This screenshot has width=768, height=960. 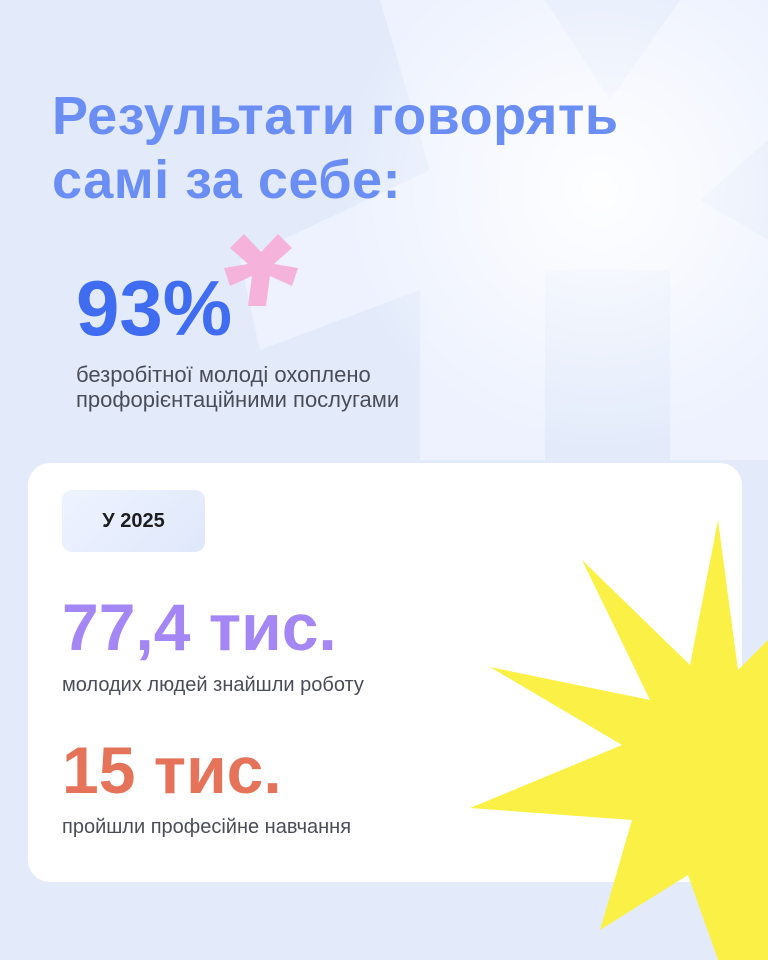 What do you see at coordinates (207, 827) in the screenshot?
I see `stat-description-trained: пройшли професійне навчання` at bounding box center [207, 827].